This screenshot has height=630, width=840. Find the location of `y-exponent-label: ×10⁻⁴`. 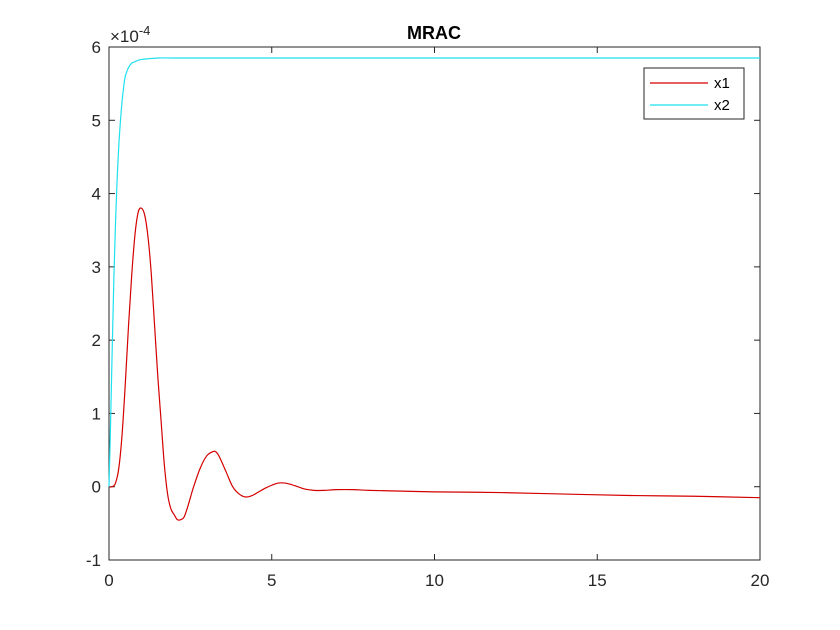

y-exponent-label: ×10⁻⁴ is located at coordinates (130, 34).